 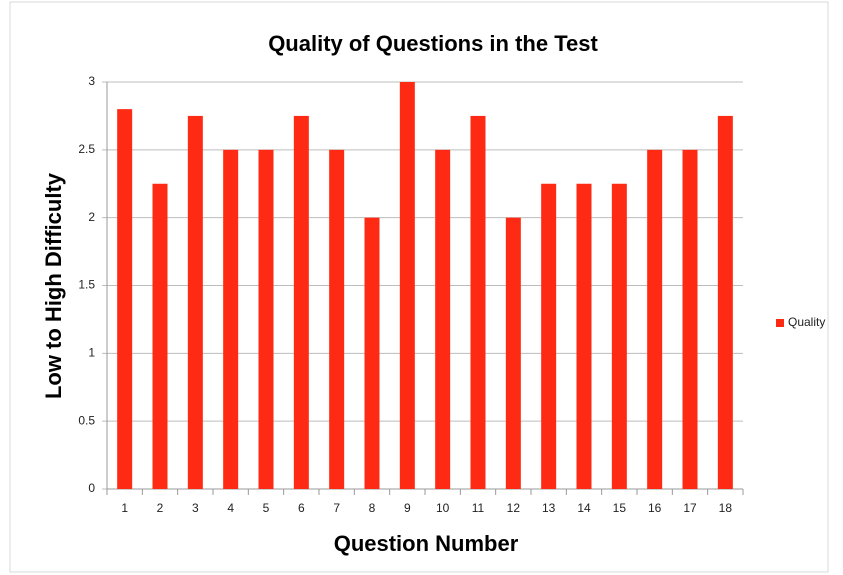 I want to click on y-axis-title: Low to High Difficulty, so click(x=53, y=285).